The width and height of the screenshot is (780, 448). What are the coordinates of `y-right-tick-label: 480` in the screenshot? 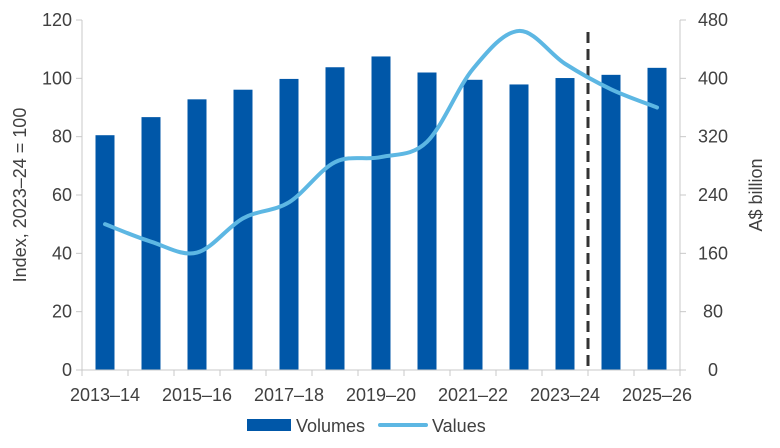 It's located at (713, 20).